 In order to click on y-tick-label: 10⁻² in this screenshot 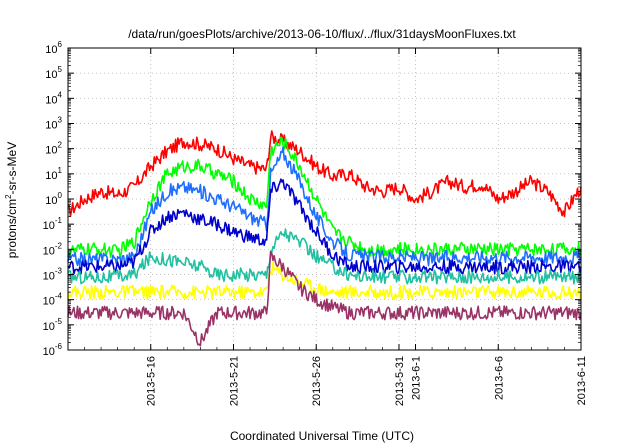, I will do `click(53, 249)`.